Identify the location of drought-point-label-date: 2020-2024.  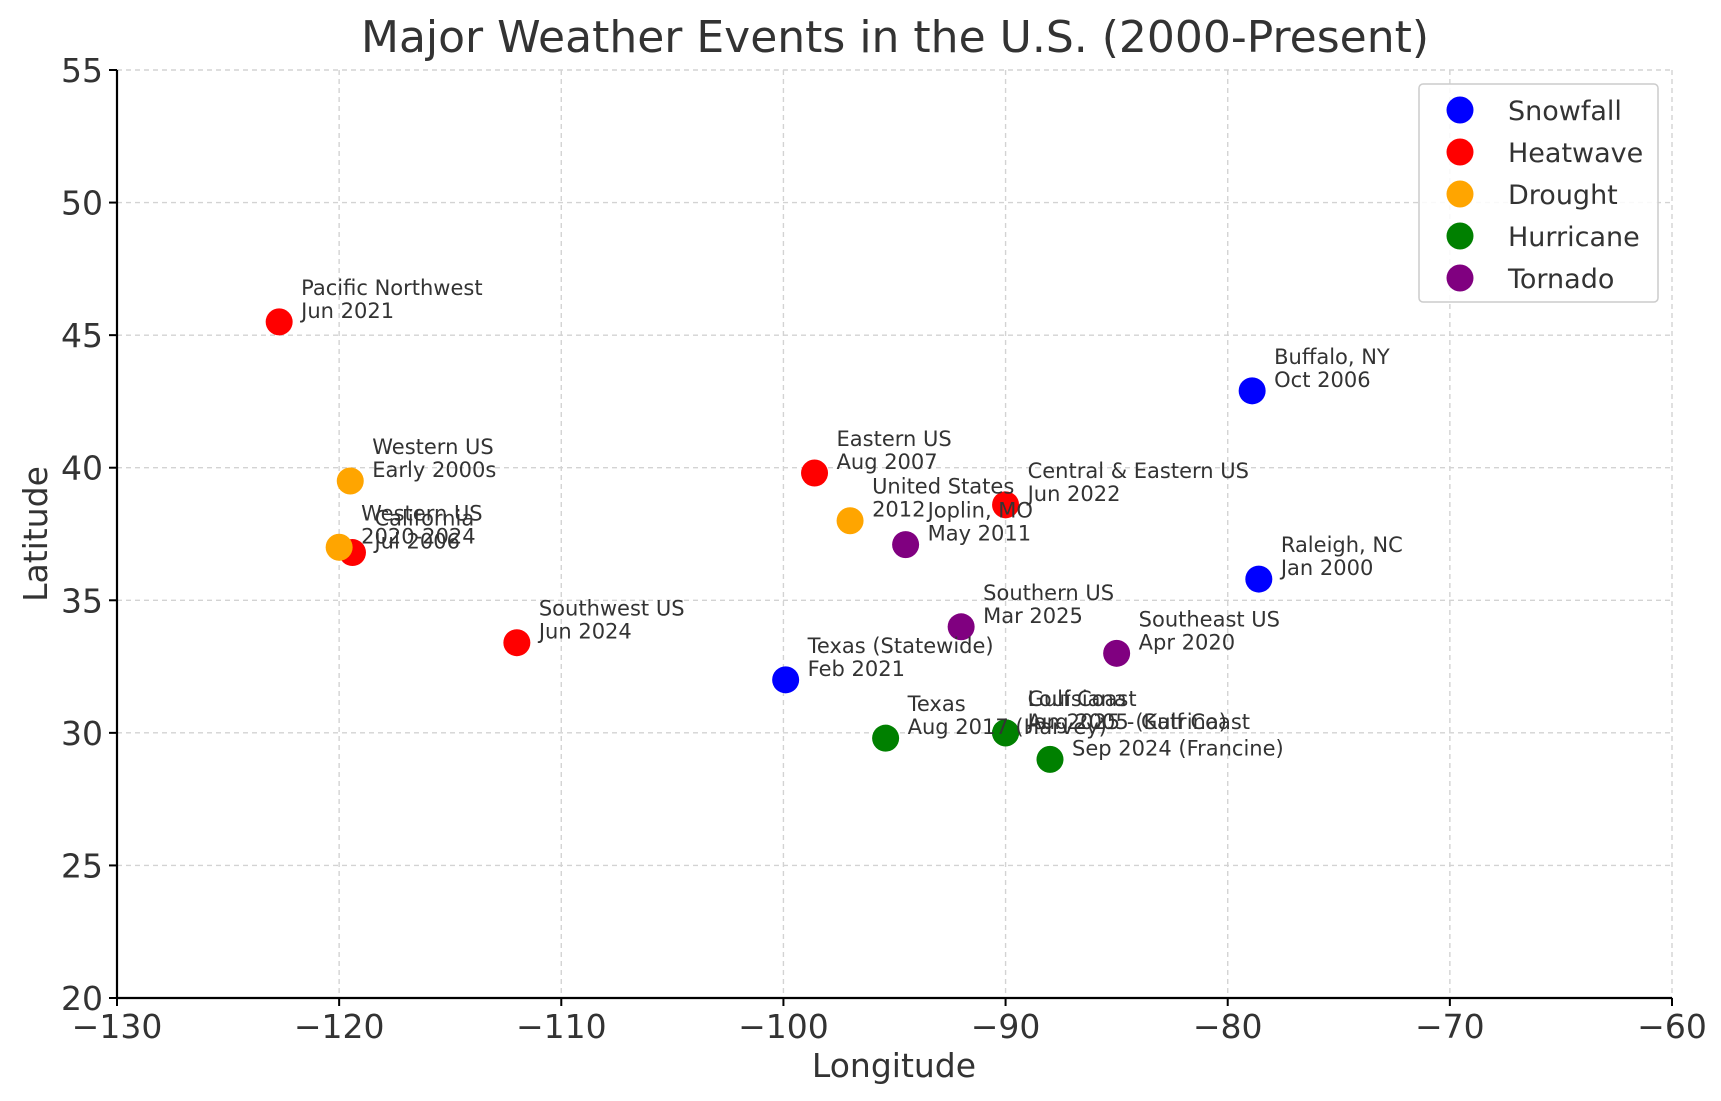
(418, 536).